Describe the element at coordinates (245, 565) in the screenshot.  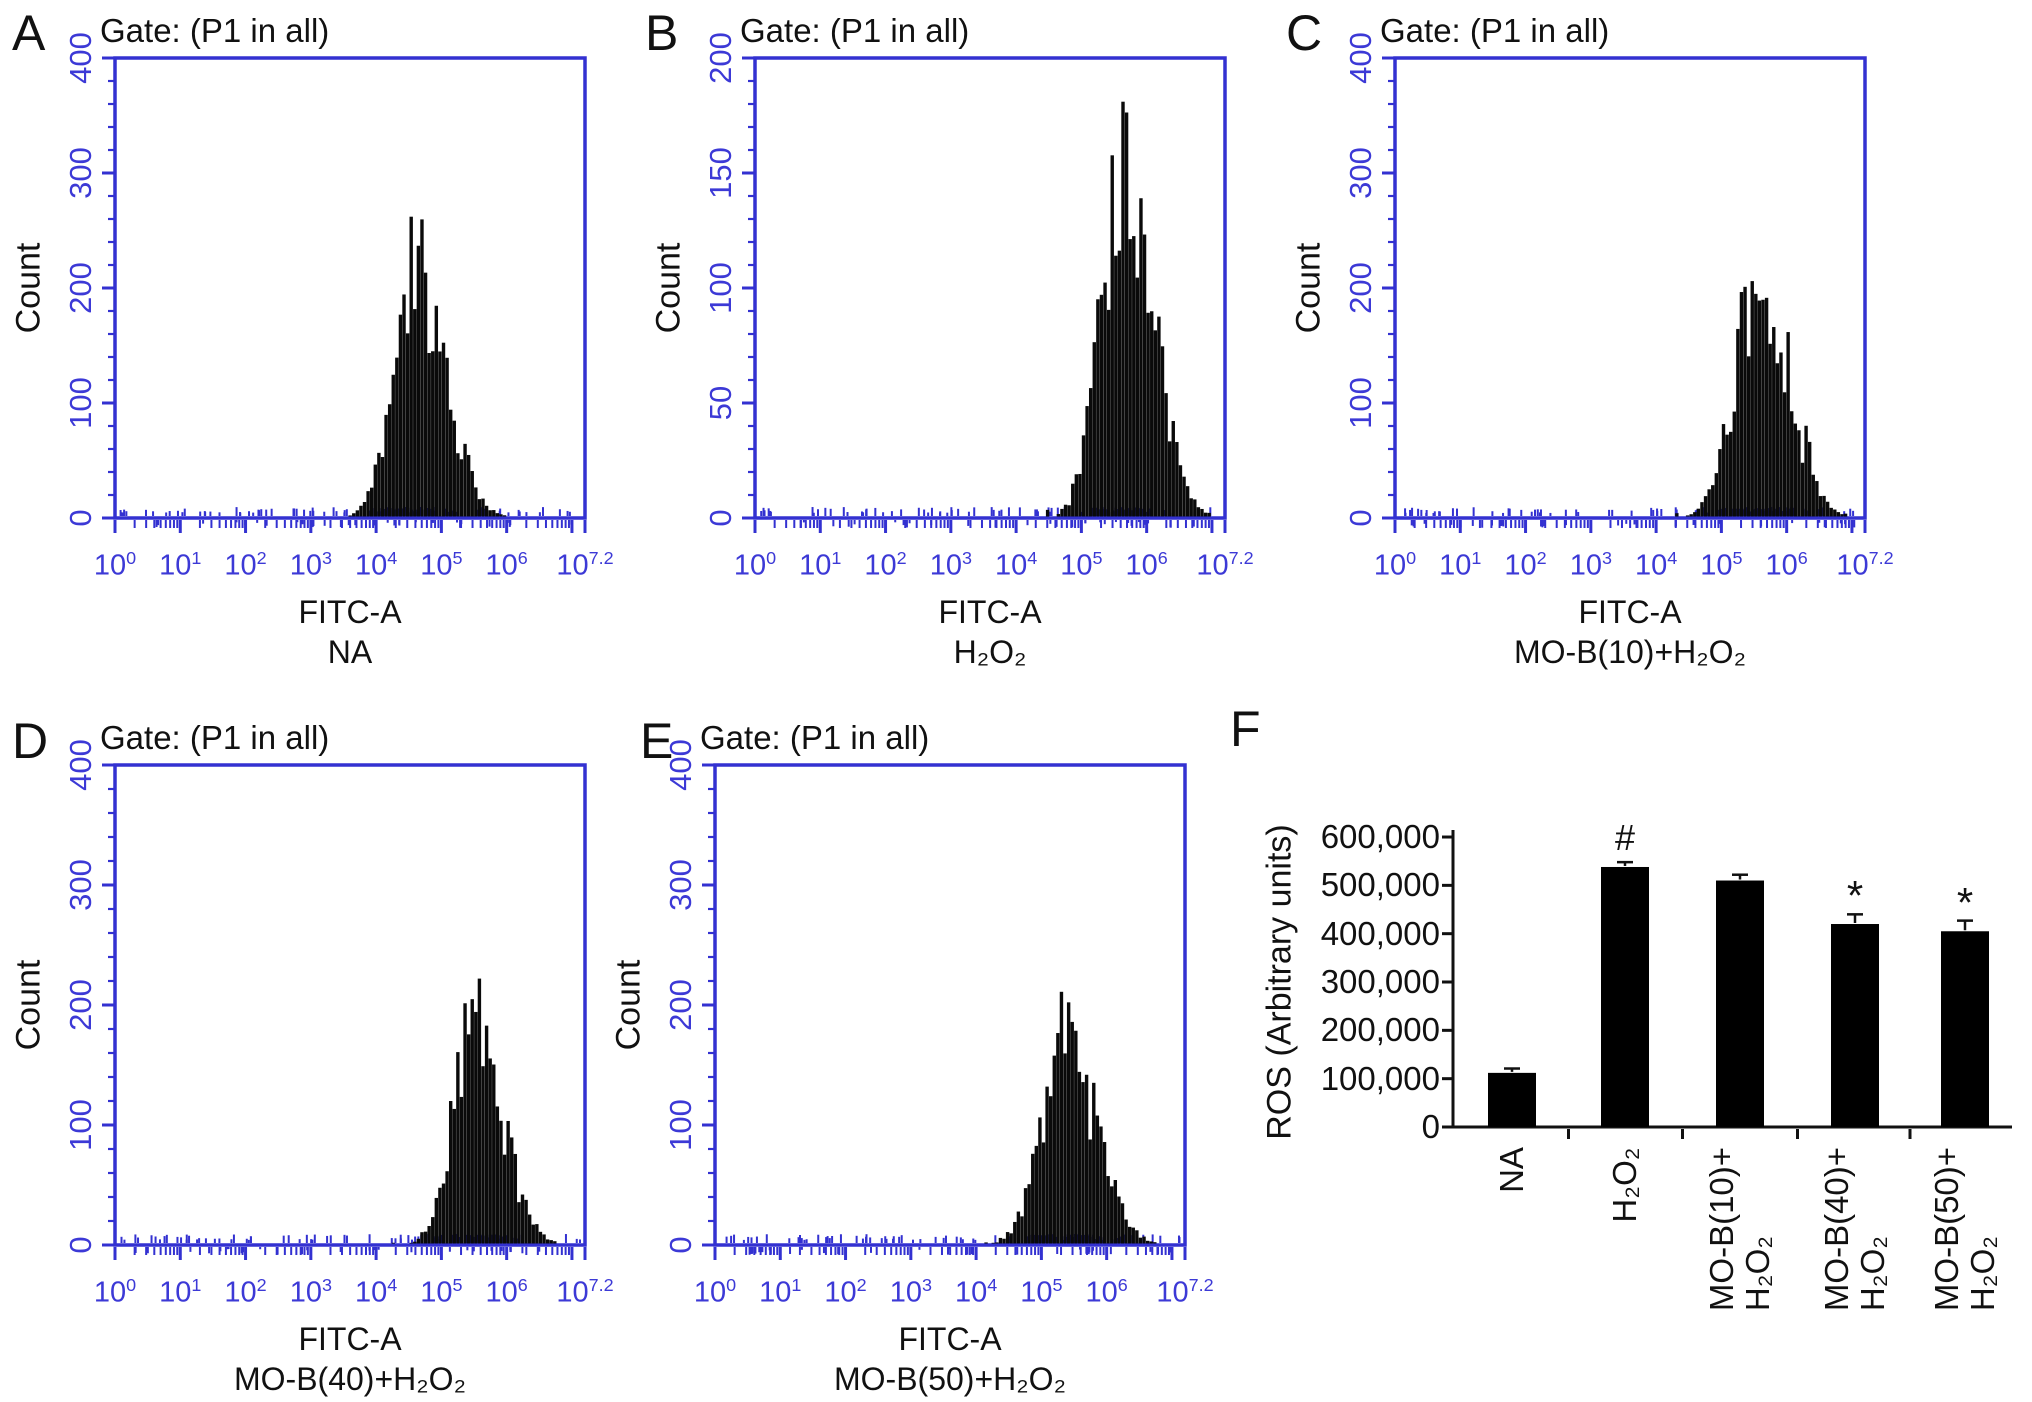
I see `panel-A-x-tick-label-text: 10²` at that location.